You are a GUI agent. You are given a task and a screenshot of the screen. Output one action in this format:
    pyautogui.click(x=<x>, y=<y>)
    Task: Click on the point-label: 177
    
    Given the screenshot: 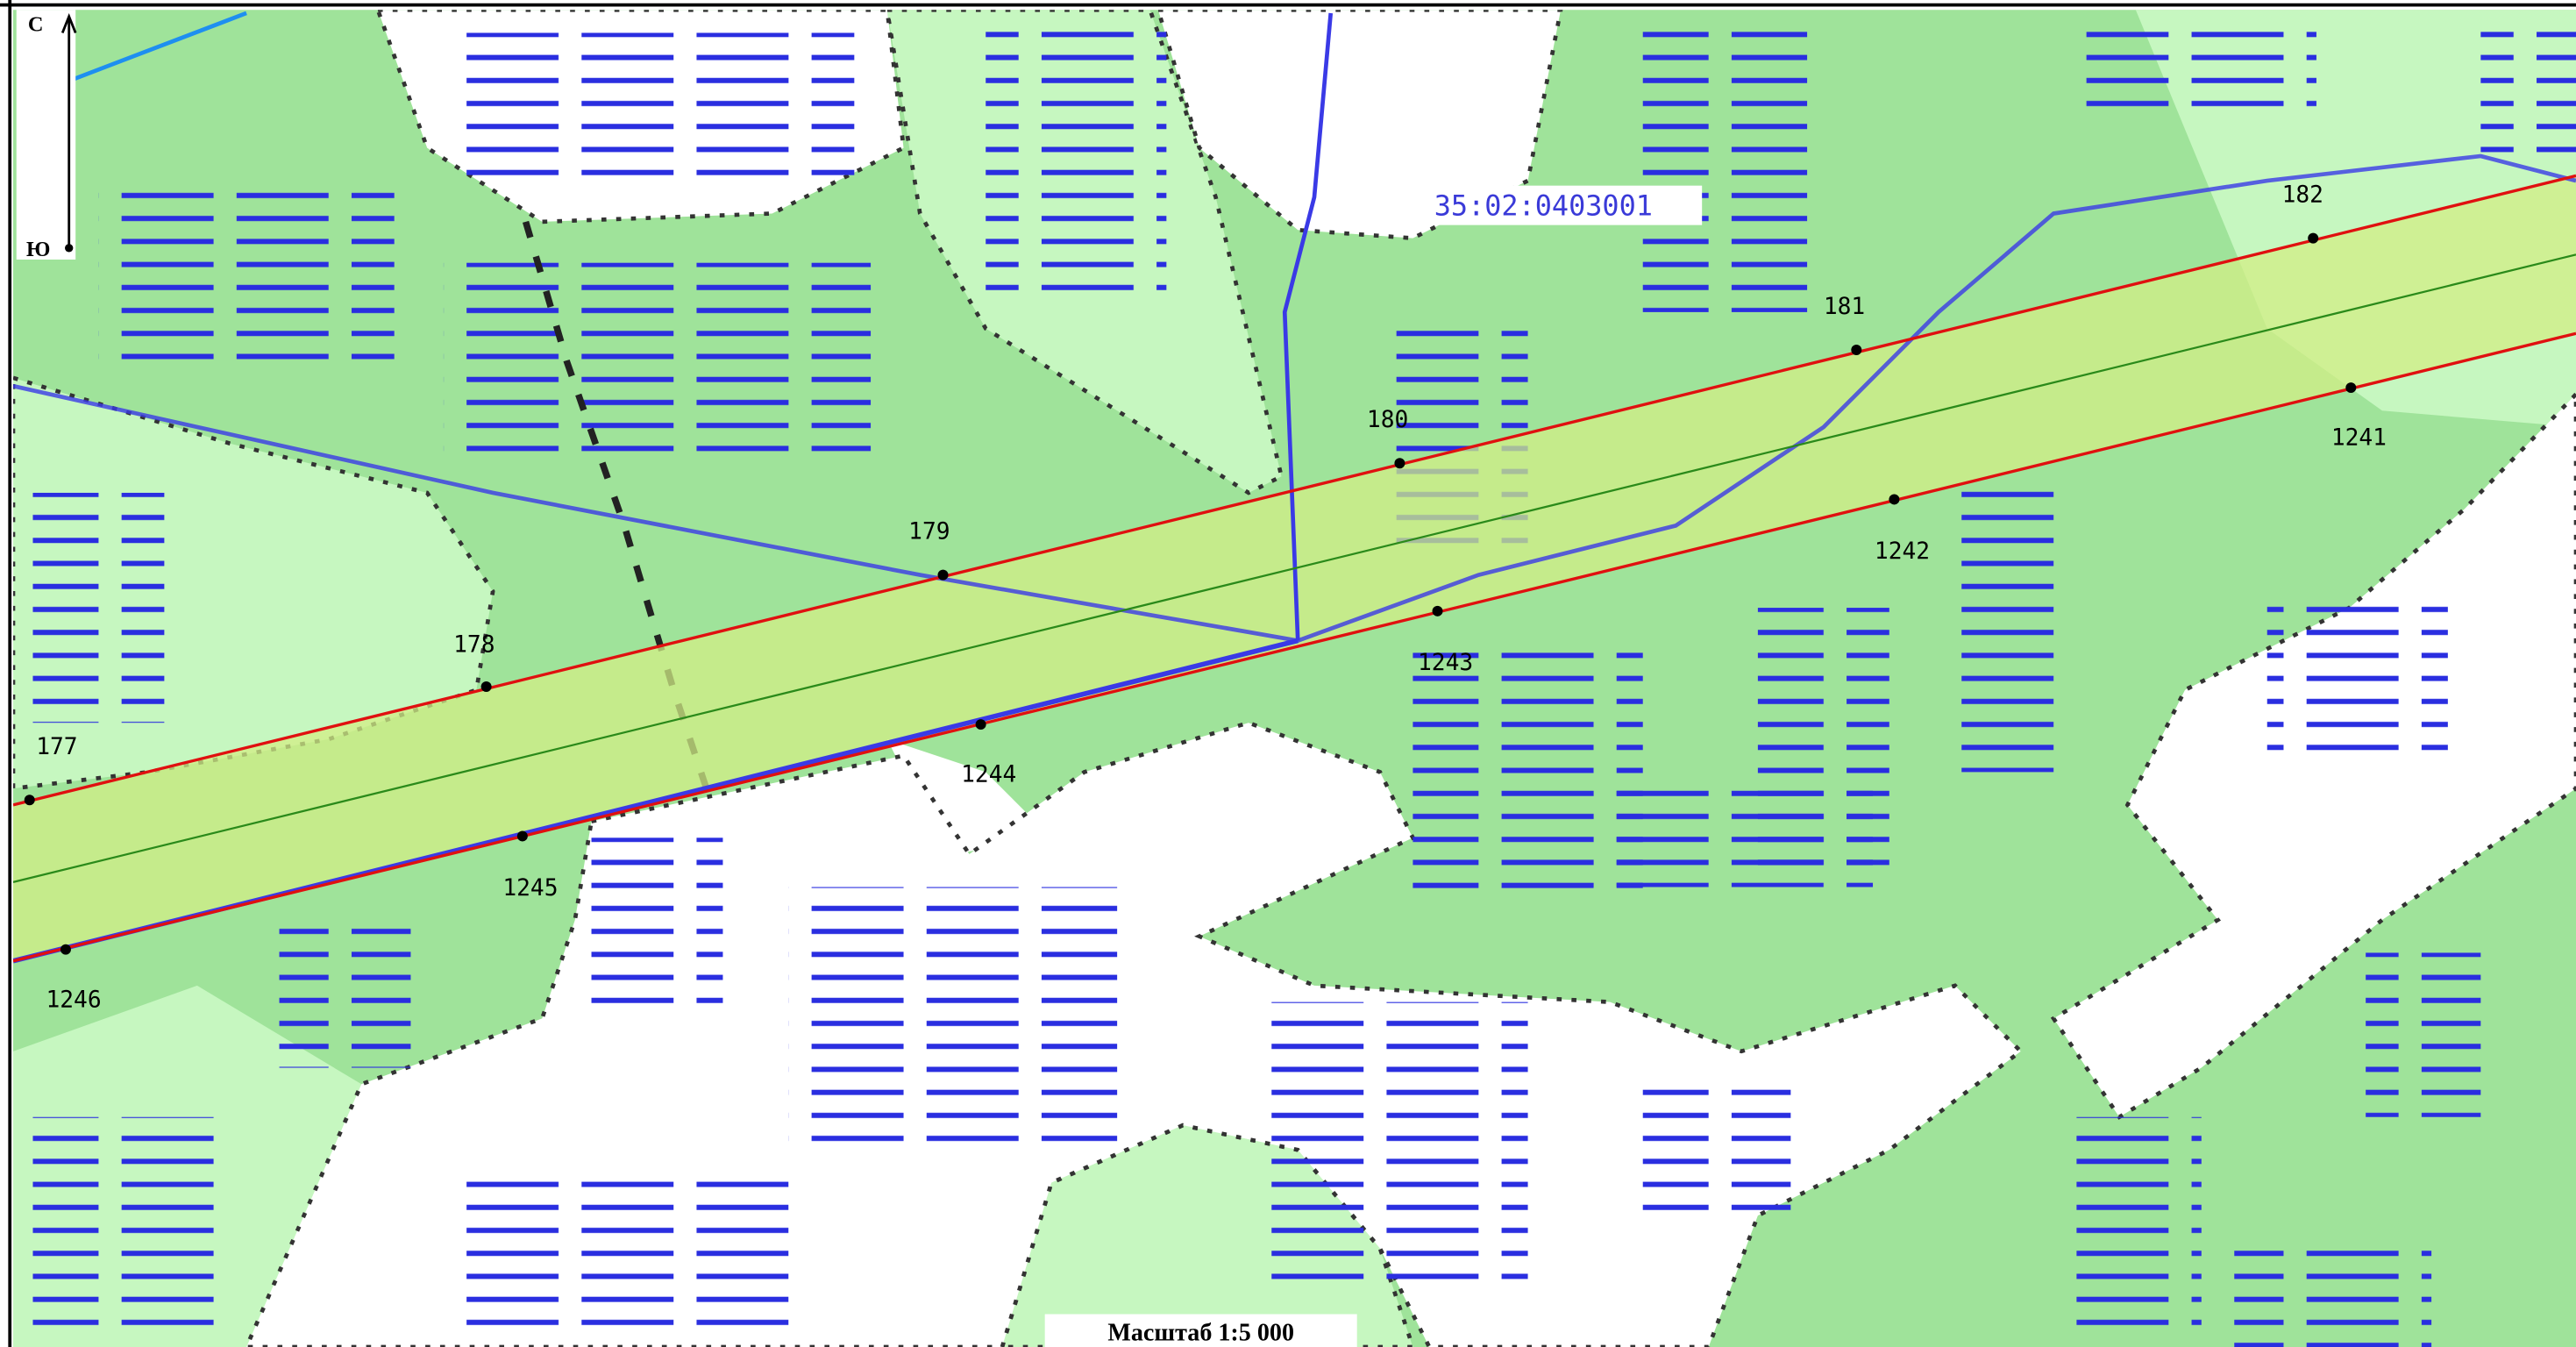 What is the action you would take?
    pyautogui.click(x=56, y=747)
    